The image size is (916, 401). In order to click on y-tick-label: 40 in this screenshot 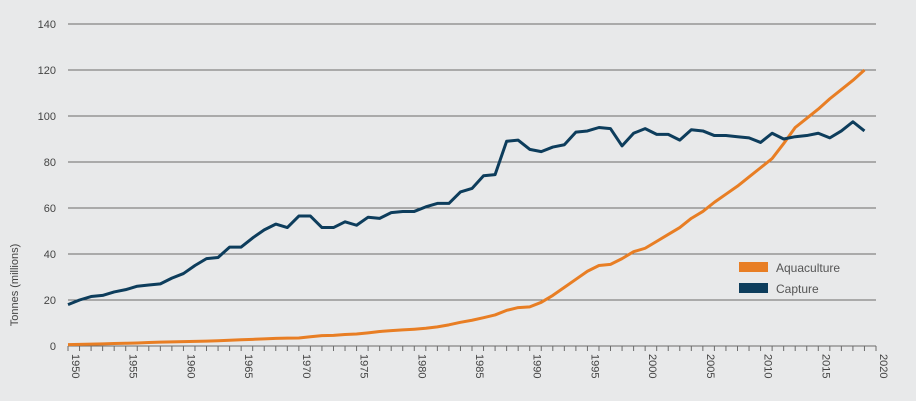, I will do `click(50, 255)`.